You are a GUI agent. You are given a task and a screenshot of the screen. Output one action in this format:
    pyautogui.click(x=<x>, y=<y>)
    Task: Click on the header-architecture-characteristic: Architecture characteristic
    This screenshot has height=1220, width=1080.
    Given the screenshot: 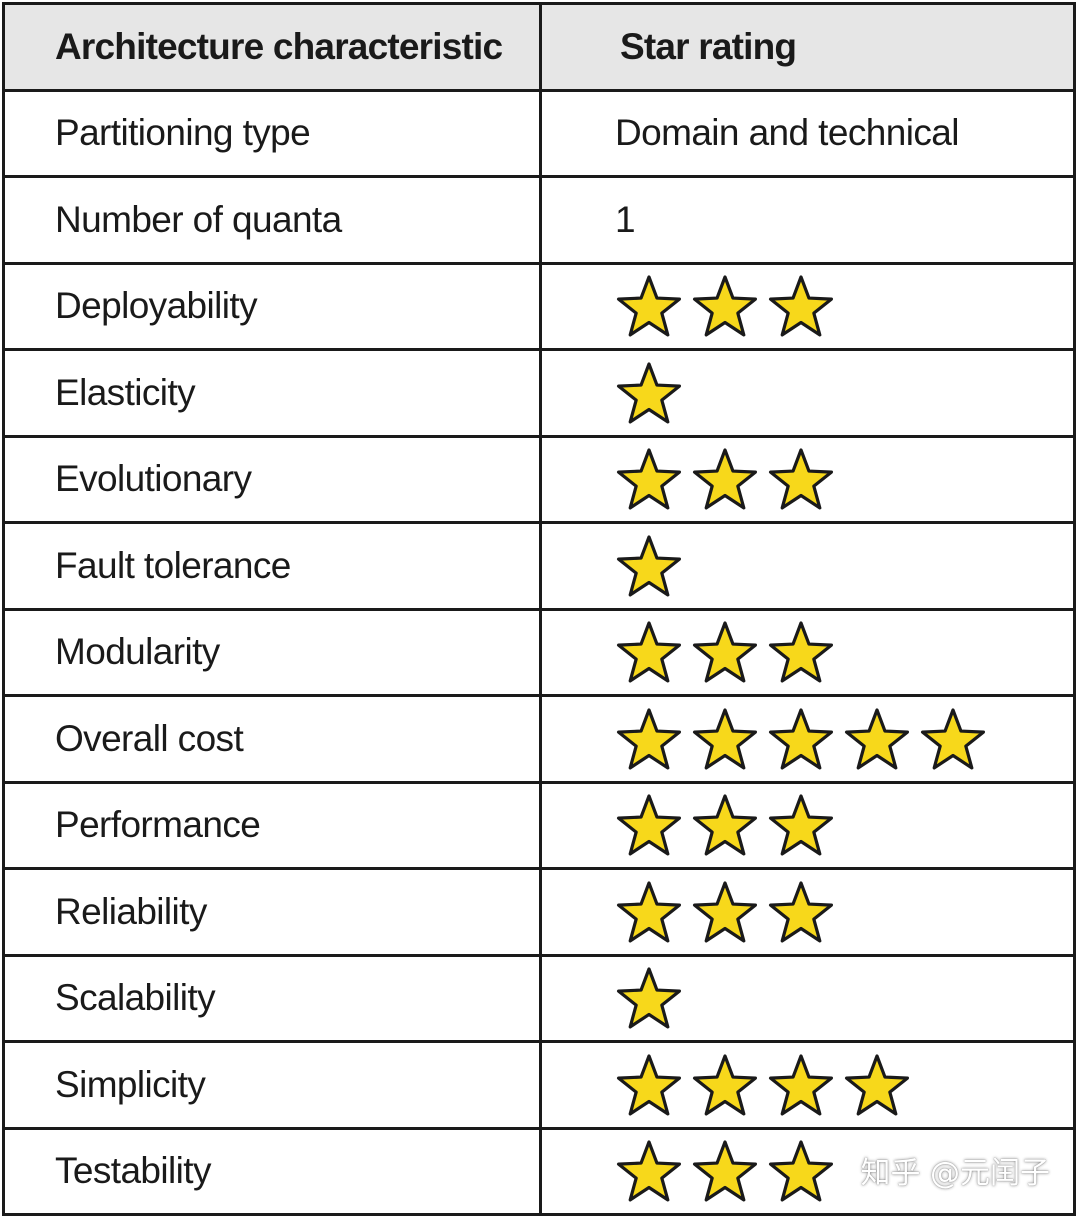 What is the action you would take?
    pyautogui.click(x=273, y=47)
    